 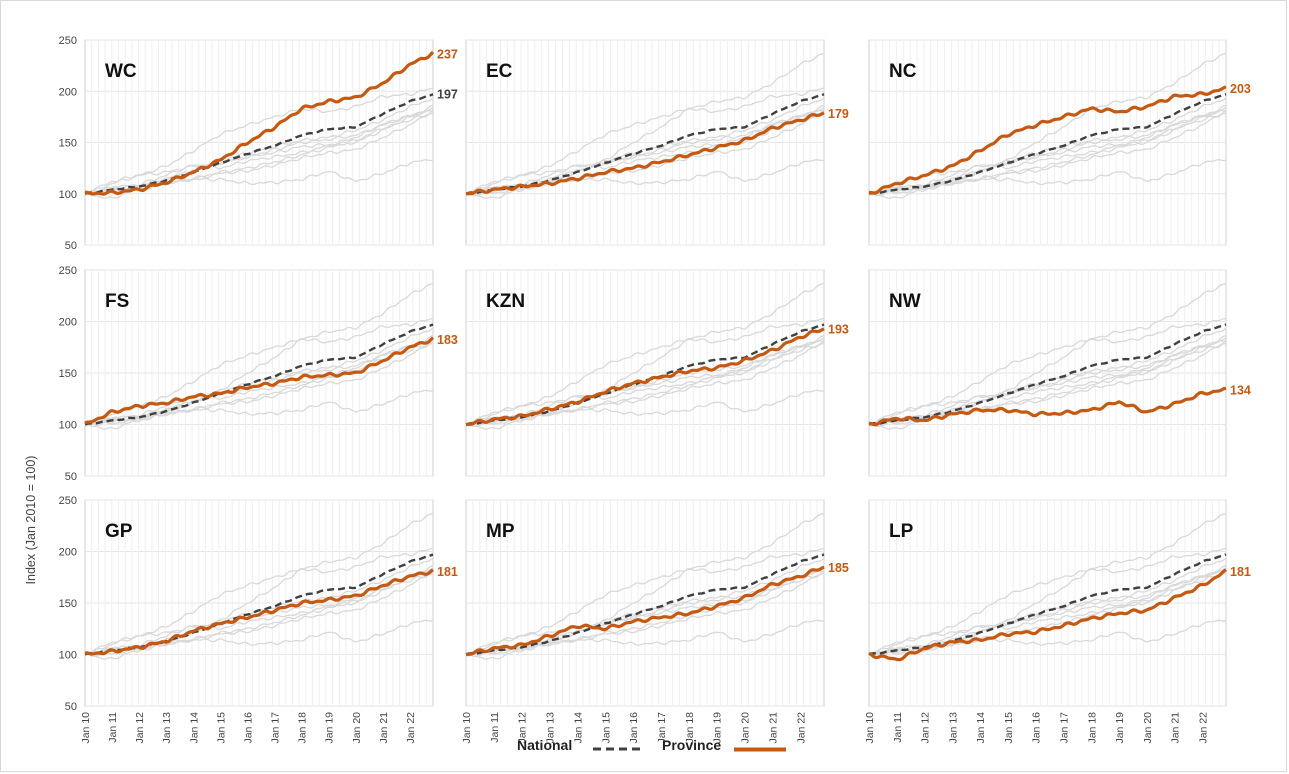 I want to click on province-end-label: 183, so click(x=447, y=340).